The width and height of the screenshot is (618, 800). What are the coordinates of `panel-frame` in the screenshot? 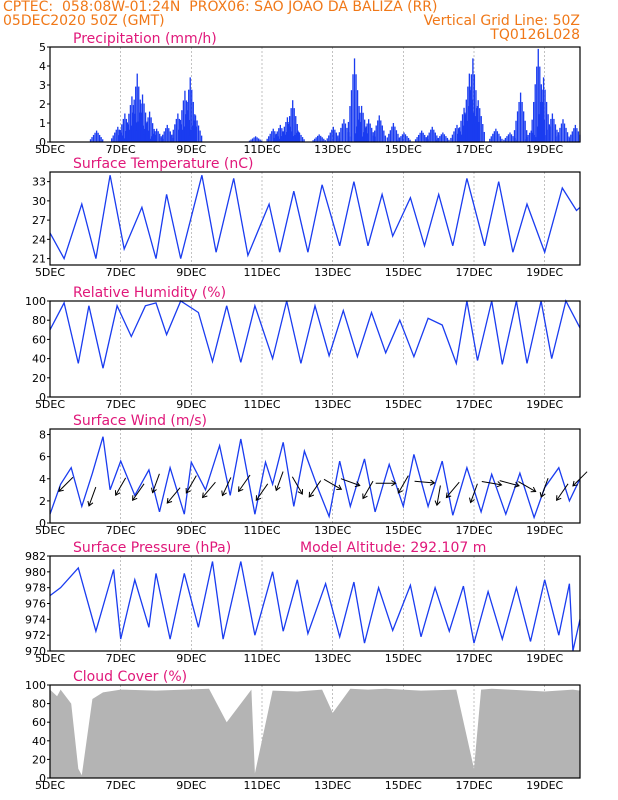 It's located at (315, 218).